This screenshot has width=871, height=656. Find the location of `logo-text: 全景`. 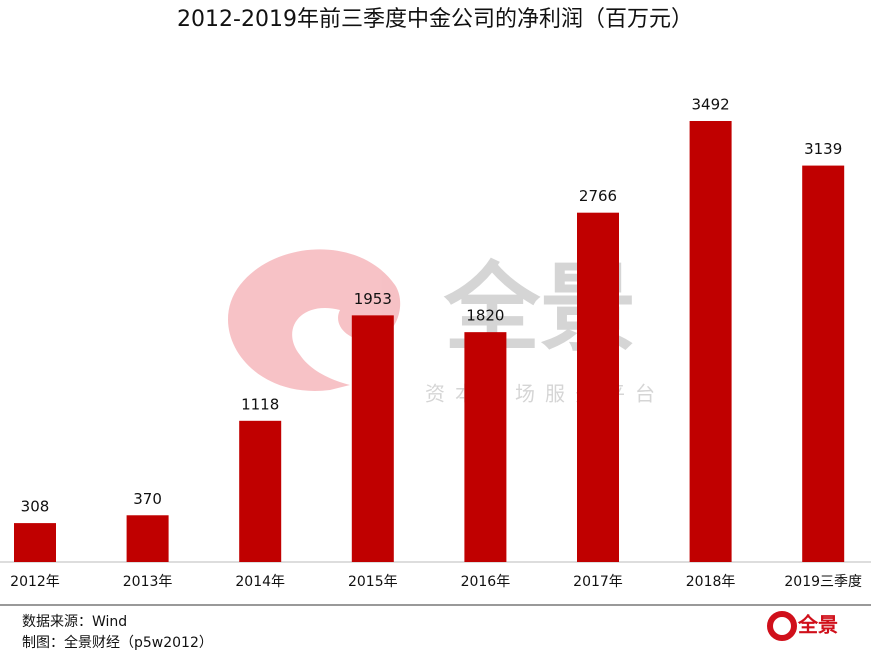

logo-text: 全景 is located at coordinates (817, 625).